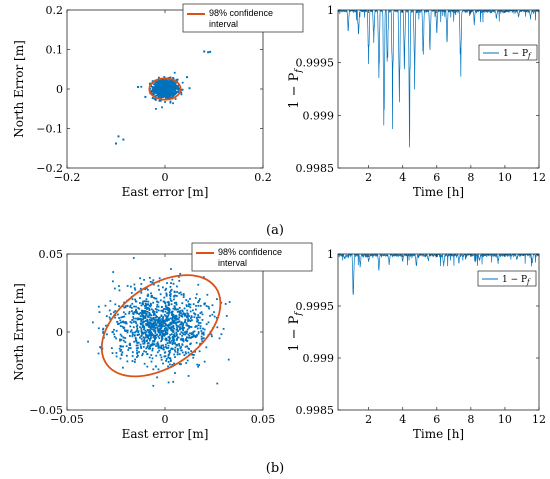 This screenshot has width=550, height=479. What do you see at coordinates (402, 177) in the screenshot?
I see `x-tick-label: 4` at bounding box center [402, 177].